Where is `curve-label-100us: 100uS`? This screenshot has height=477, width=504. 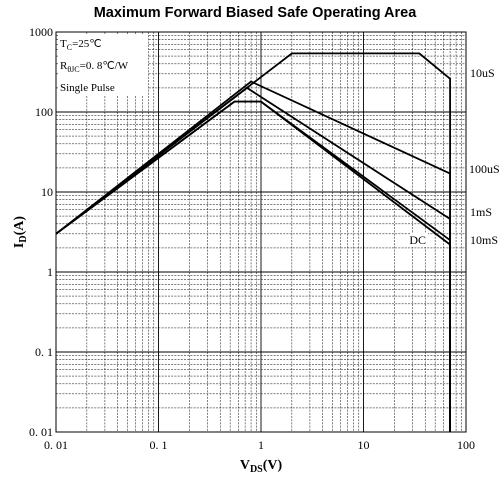
curve-label-100us: 100uS is located at coordinates (484, 169).